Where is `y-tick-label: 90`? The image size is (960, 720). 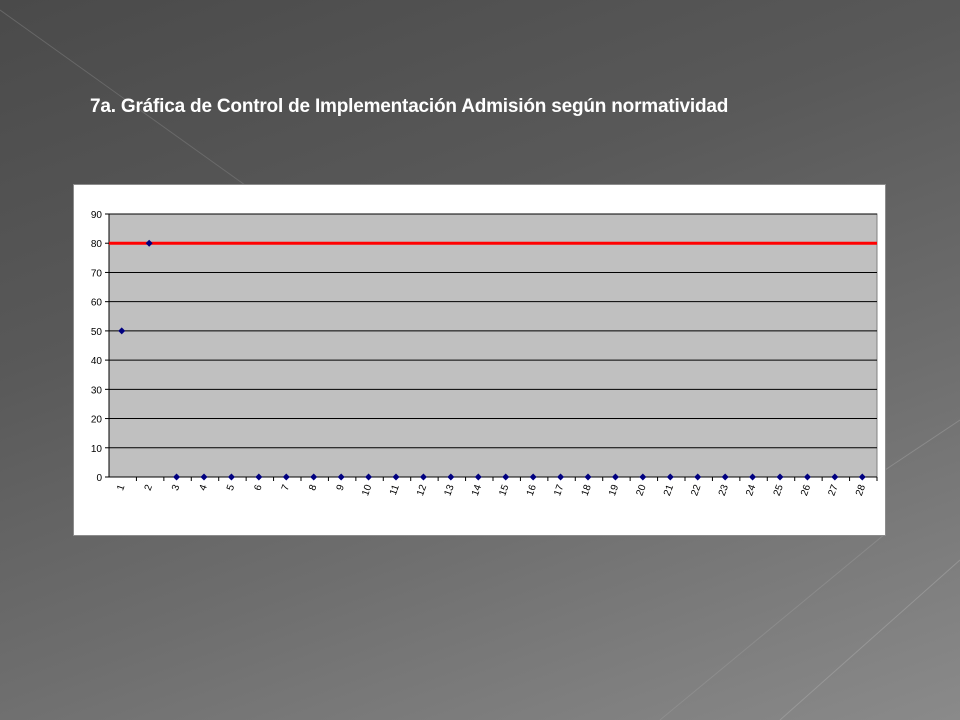 y-tick-label: 90 is located at coordinates (97, 215).